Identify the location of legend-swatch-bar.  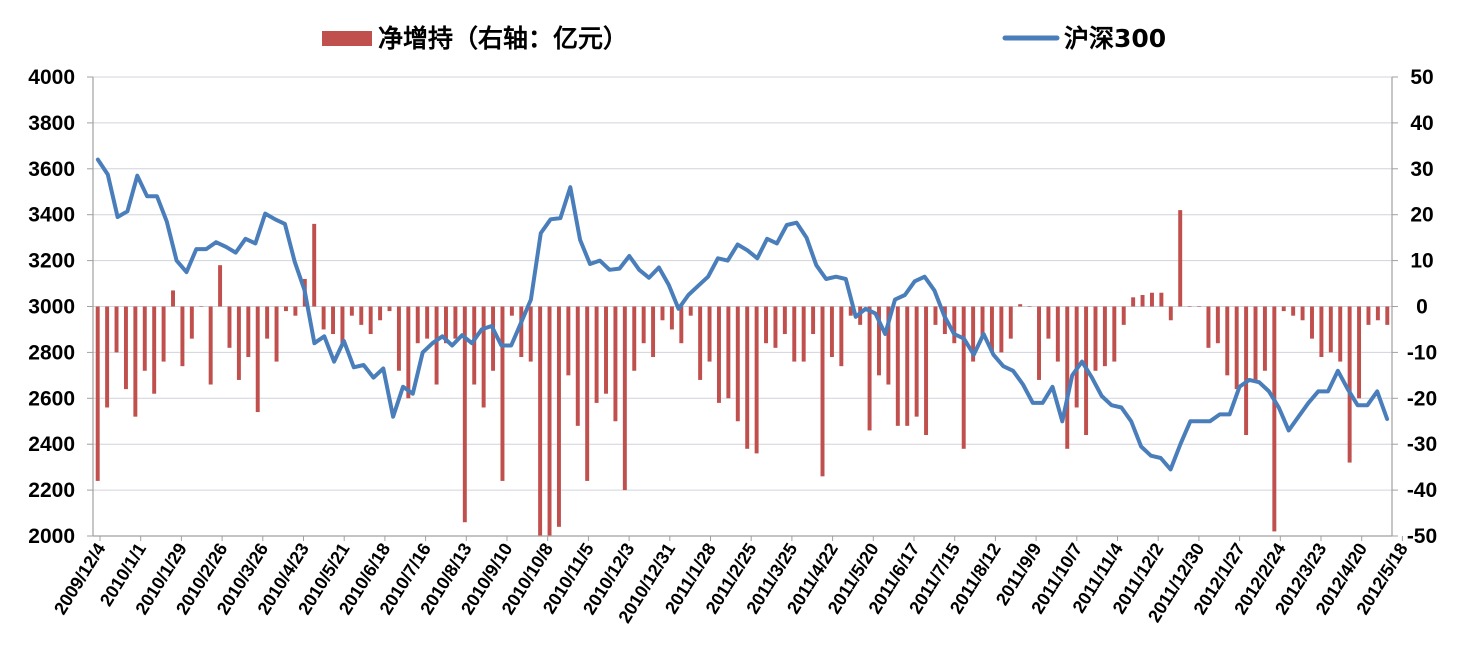
(347, 38).